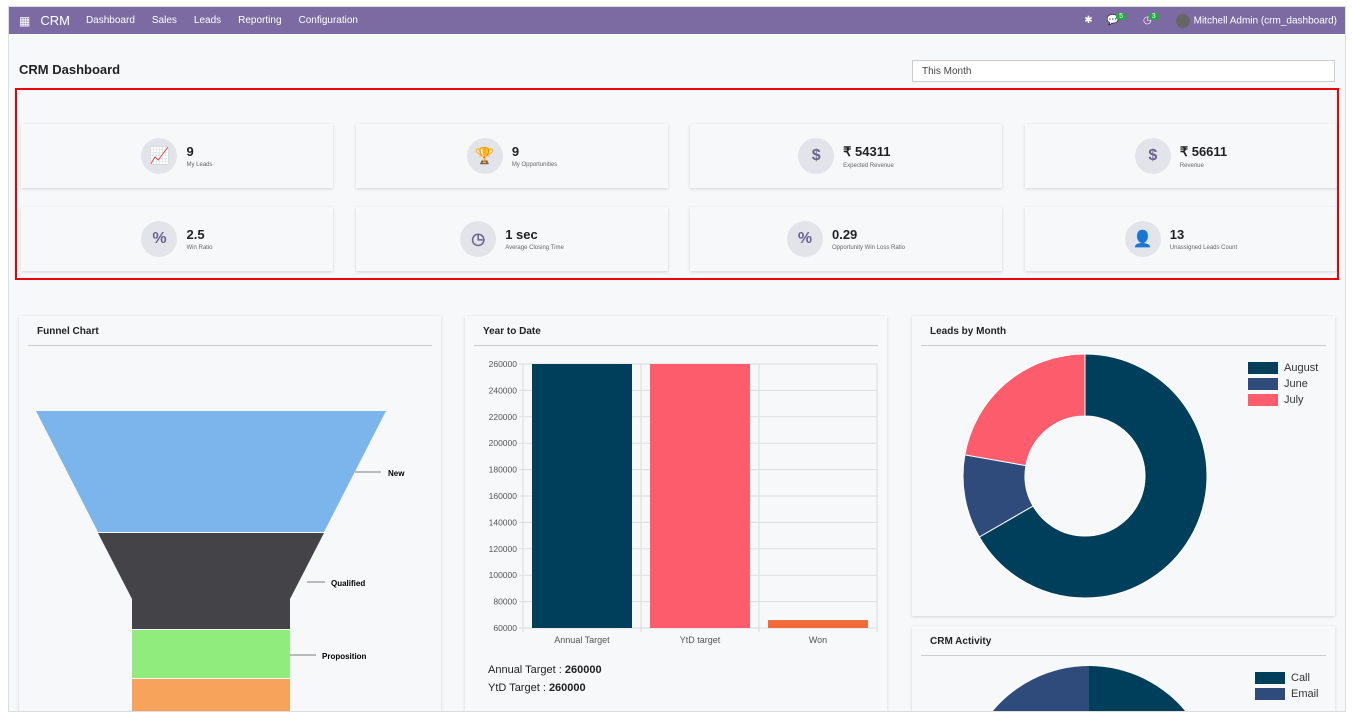 The width and height of the screenshot is (1352, 717). What do you see at coordinates (1123, 331) in the screenshot?
I see `leads-by-month-title: Leads by Month` at bounding box center [1123, 331].